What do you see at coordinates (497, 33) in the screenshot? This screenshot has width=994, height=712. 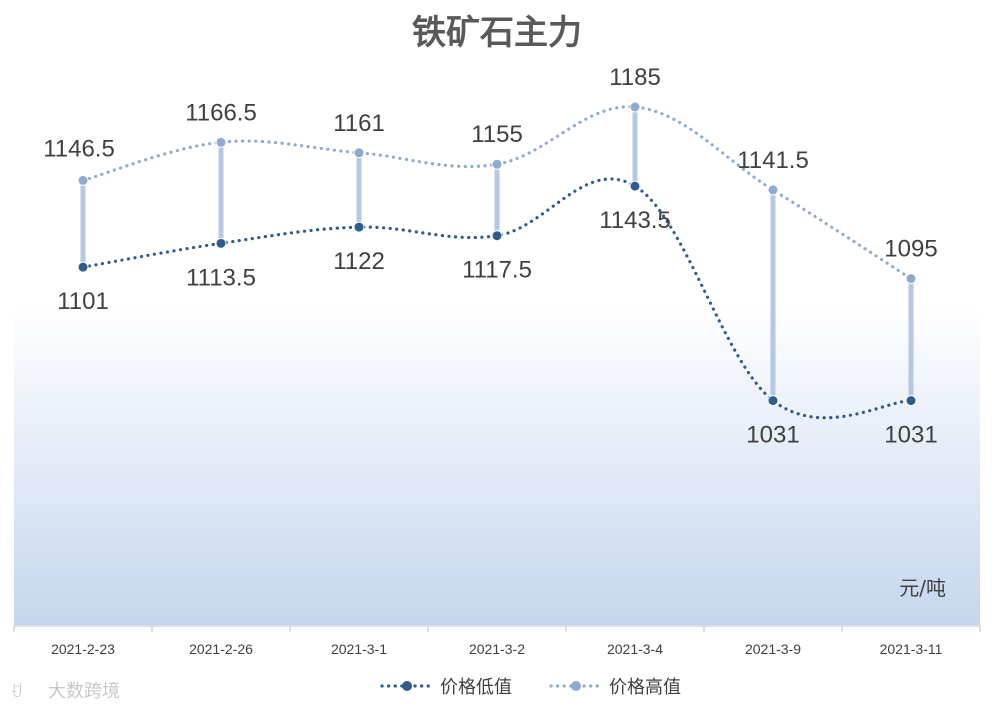 I see `chart-title: 铁矿石主力` at bounding box center [497, 33].